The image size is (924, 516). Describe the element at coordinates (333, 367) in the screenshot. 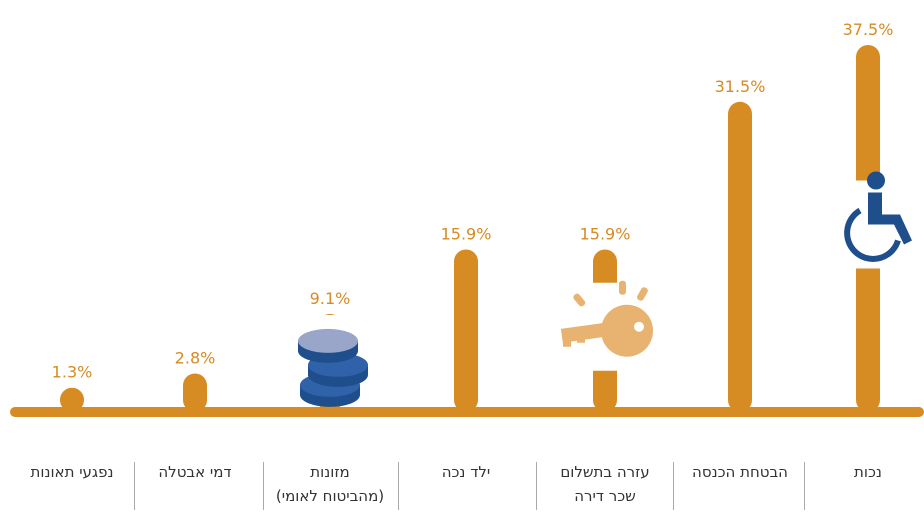

I see `icon` at that location.